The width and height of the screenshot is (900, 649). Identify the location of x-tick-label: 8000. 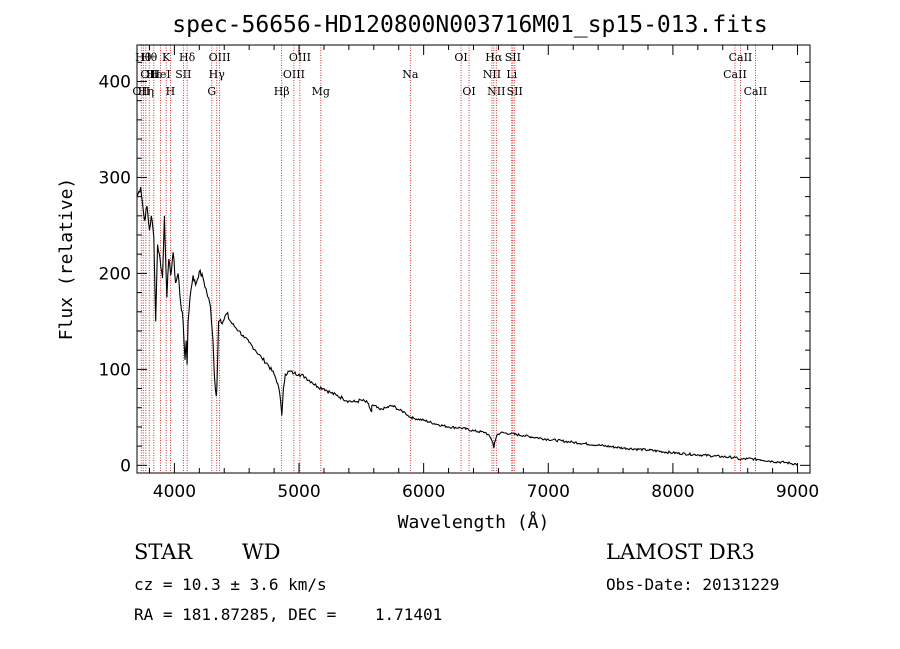
(672, 492).